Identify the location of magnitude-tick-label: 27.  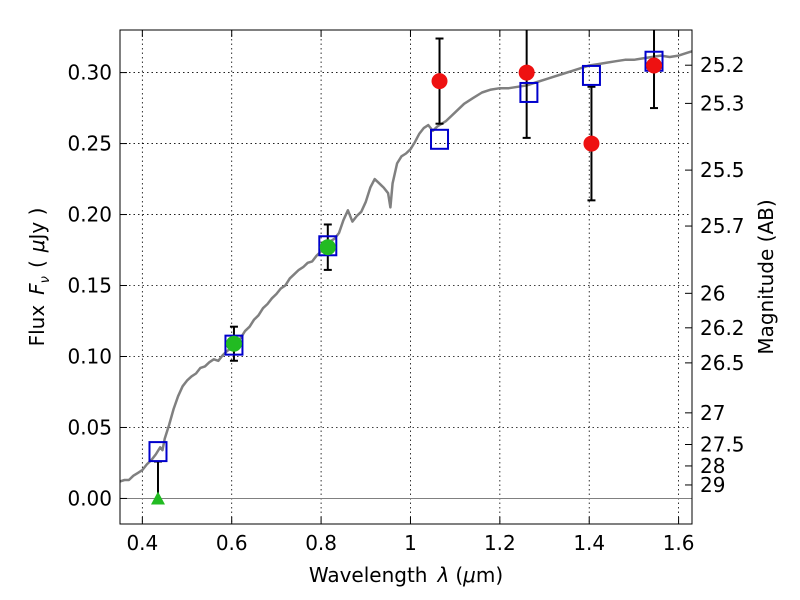
(712, 413).